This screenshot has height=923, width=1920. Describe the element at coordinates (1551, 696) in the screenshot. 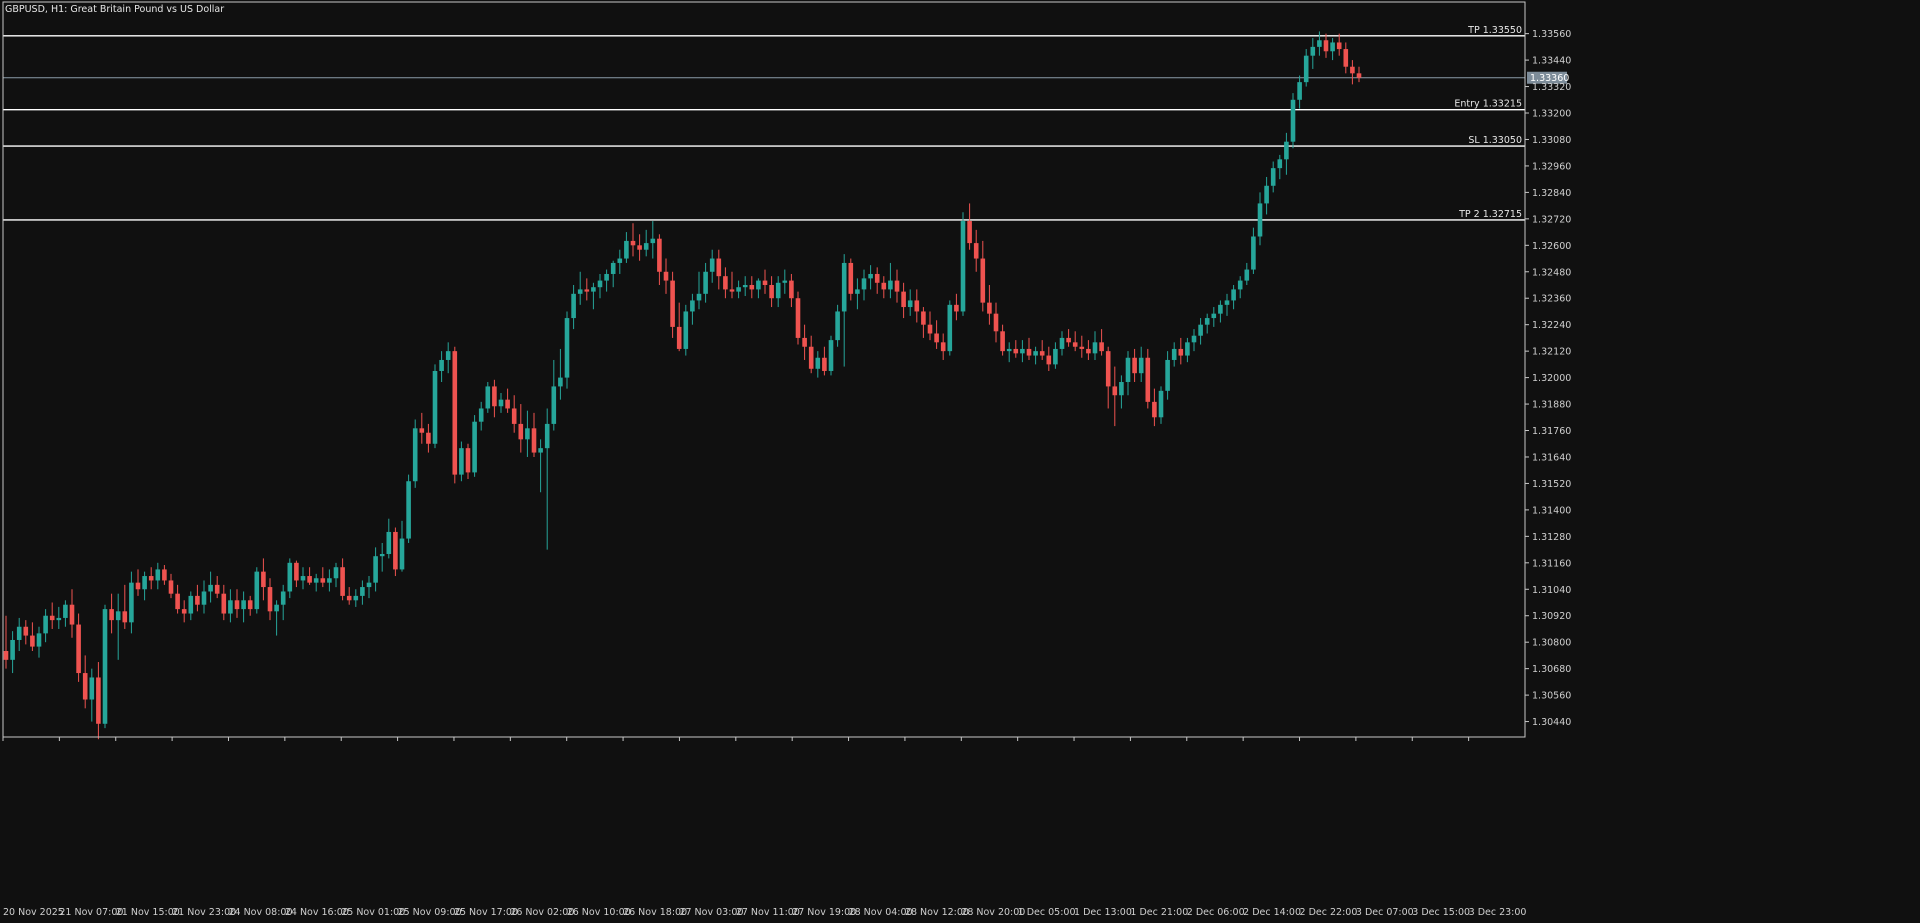

I see `price-tick-label: 1.30560` at that location.